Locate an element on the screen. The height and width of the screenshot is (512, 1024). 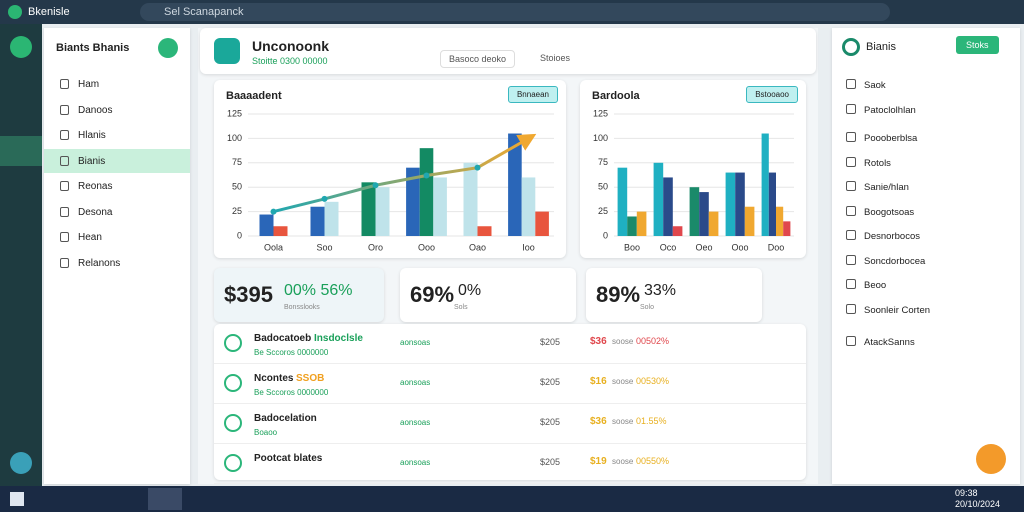
active-app is located at coordinates (165, 499).